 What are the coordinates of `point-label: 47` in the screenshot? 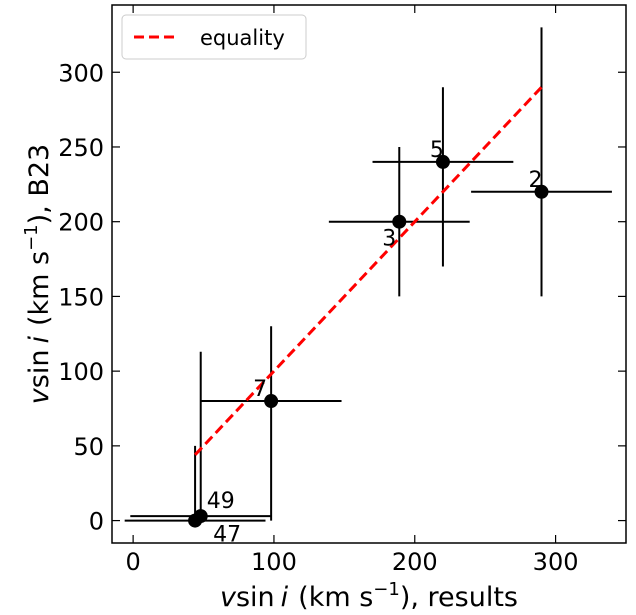 It's located at (227, 535).